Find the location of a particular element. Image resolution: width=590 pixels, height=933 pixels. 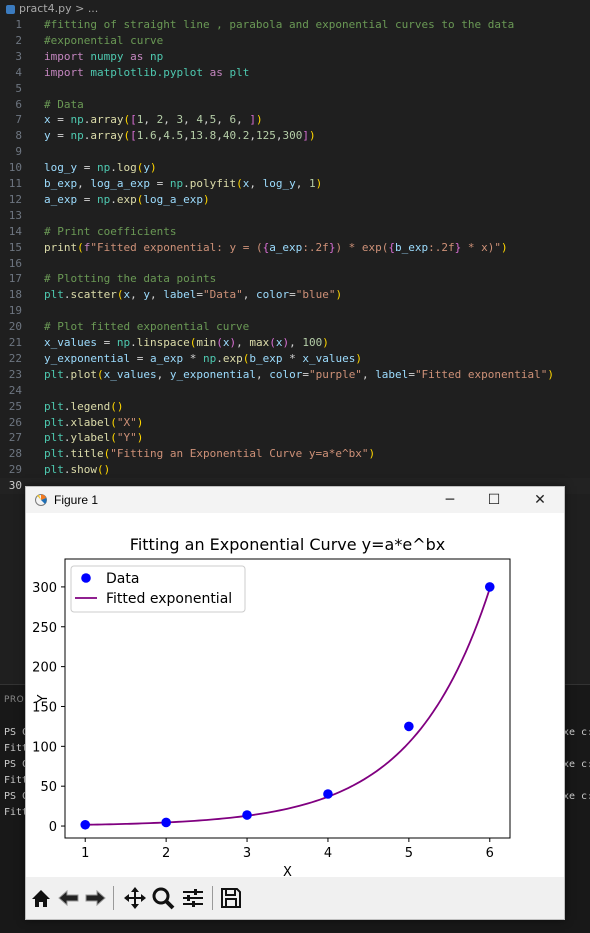

code-line: 20 # Plot fitted exponential curve is located at coordinates (295, 327).